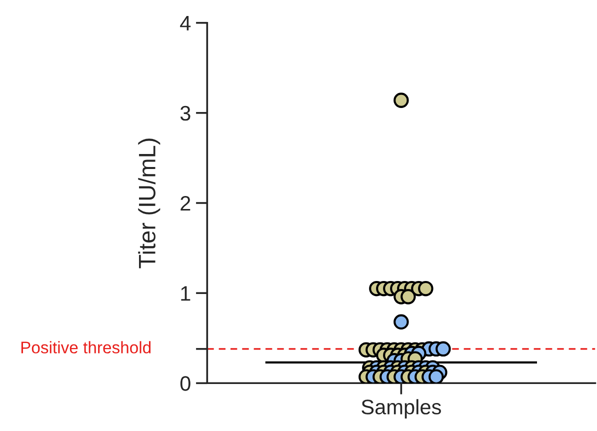  Describe the element at coordinates (86, 347) in the screenshot. I see `ref-line-label: Positive threshold` at that location.